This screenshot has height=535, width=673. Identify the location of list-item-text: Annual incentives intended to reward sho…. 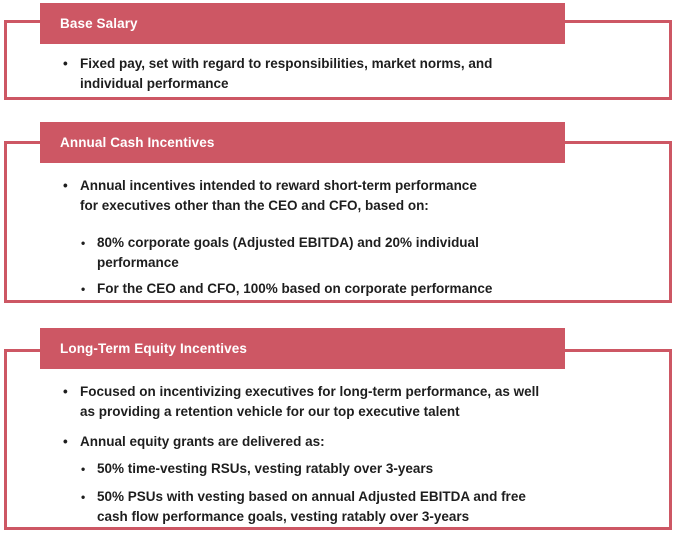
(278, 195).